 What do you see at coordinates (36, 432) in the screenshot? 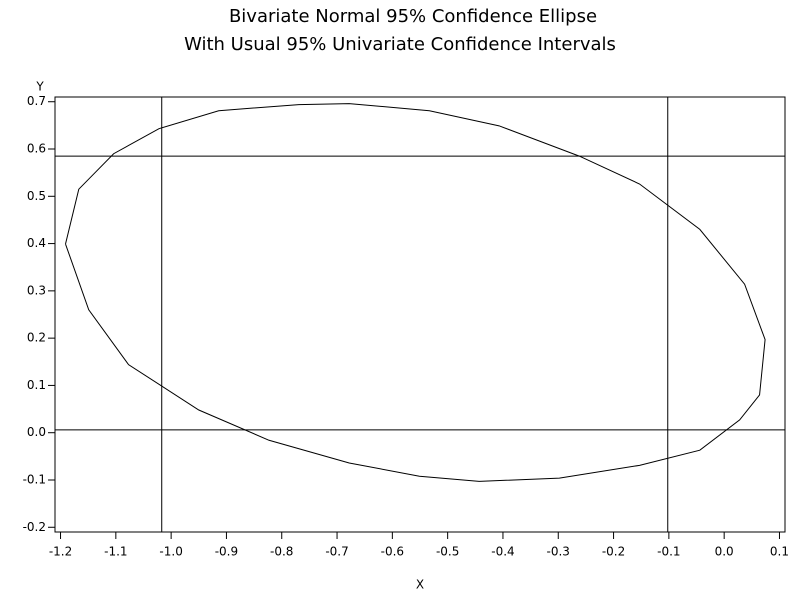
I see `y-tick-label: 0.0` at bounding box center [36, 432].